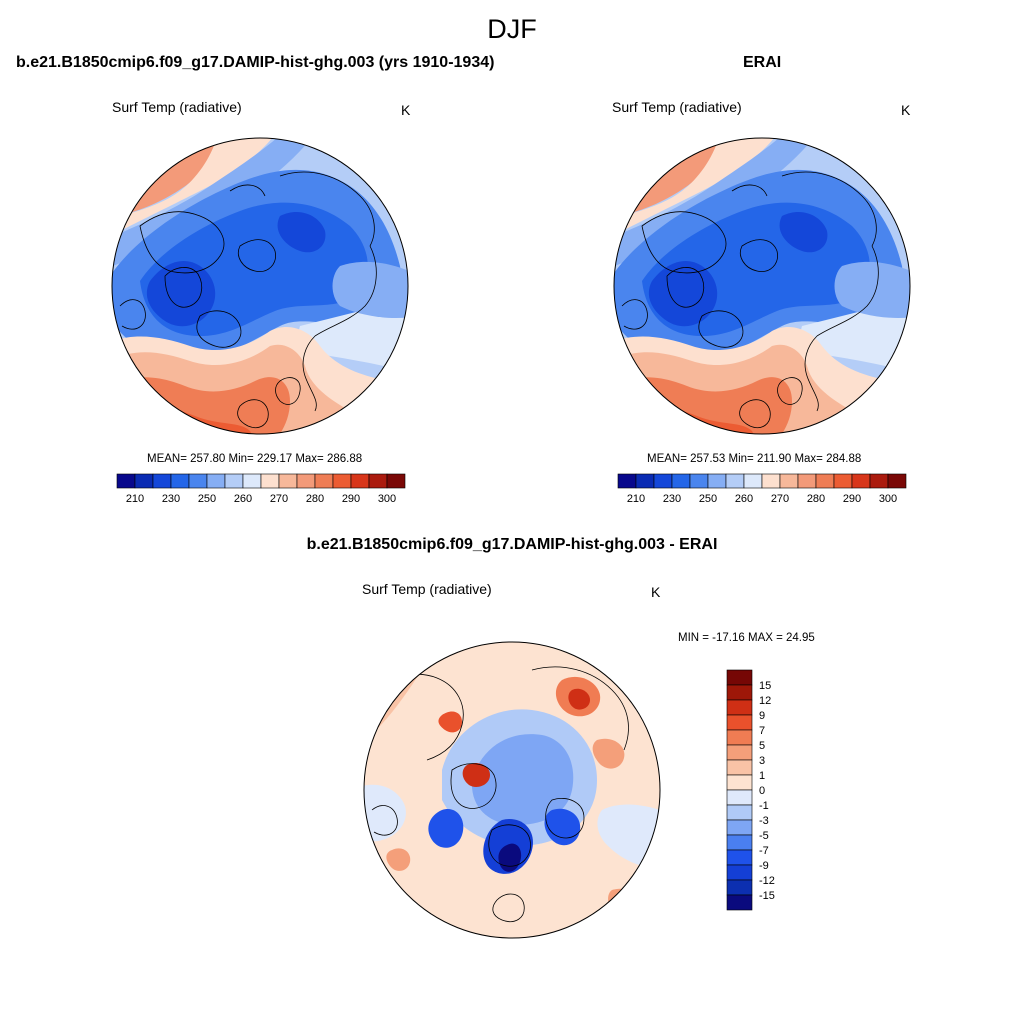 The width and height of the screenshot is (1024, 1024). I want to click on obs-units-label: K, so click(906, 110).